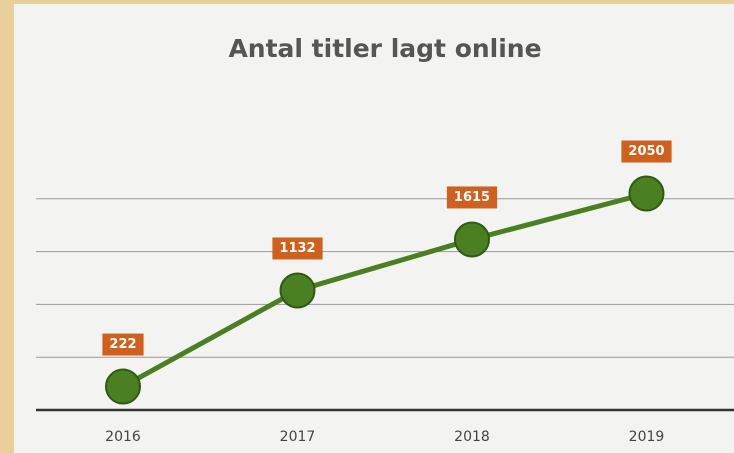 The width and height of the screenshot is (734, 453). Describe the element at coordinates (298, 437) in the screenshot. I see `x-tick-label: 2017` at that location.